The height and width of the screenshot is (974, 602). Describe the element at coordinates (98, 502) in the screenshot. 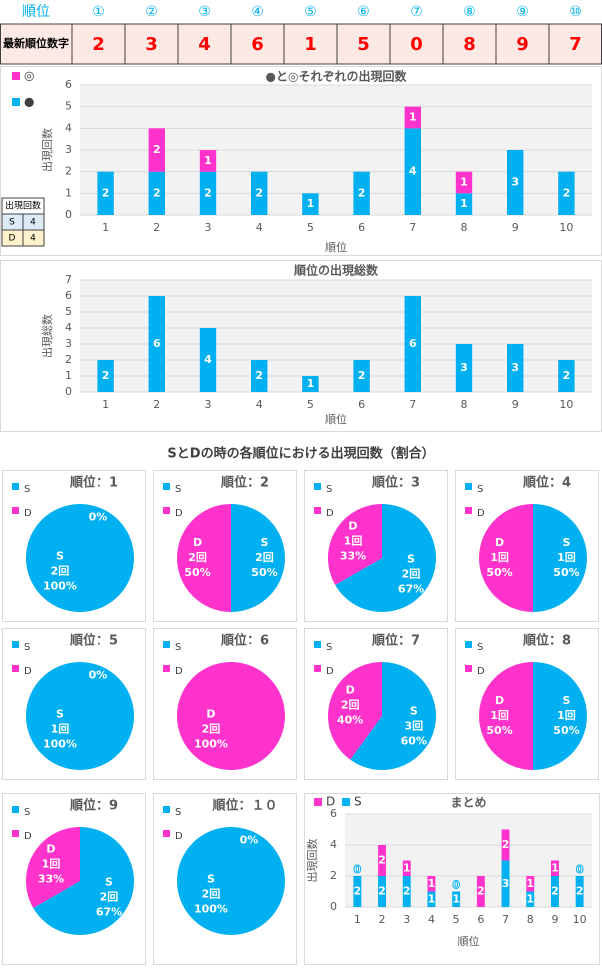

I see `slice-value: 0回` at that location.